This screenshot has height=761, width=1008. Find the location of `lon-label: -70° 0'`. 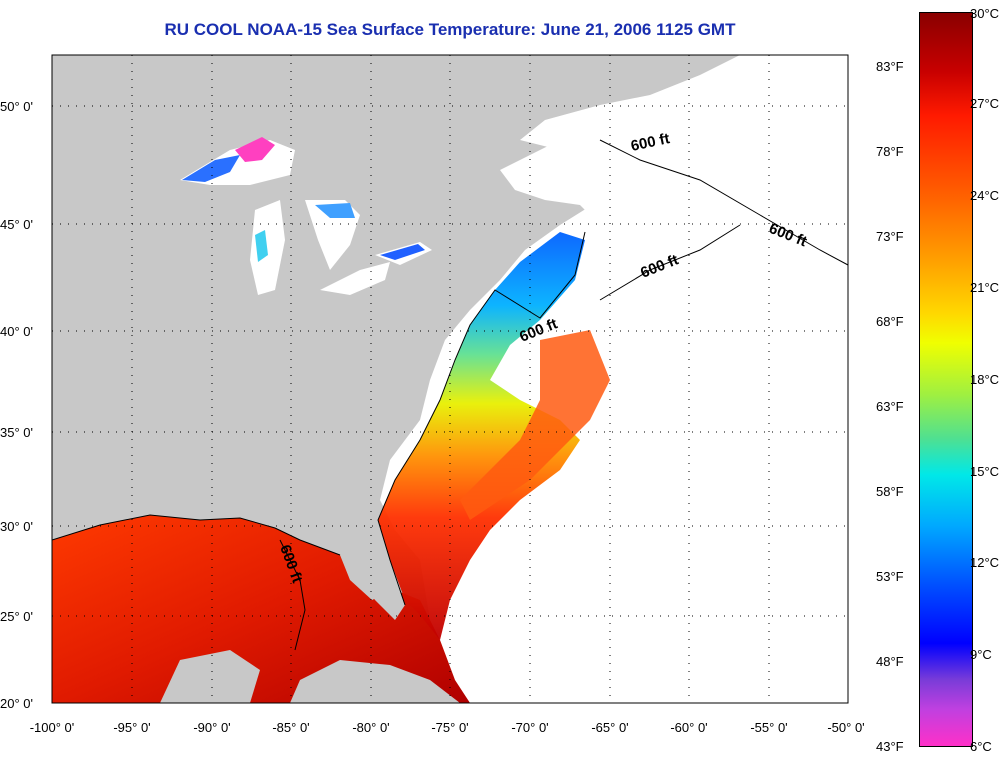

lon-label: -70° 0' is located at coordinates (529, 727).